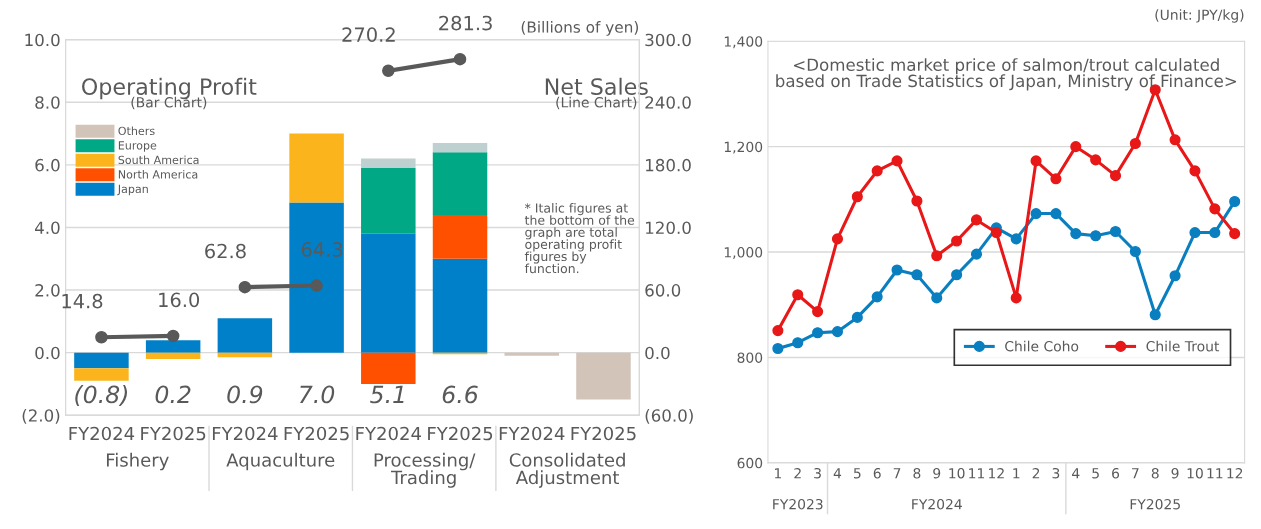 The image size is (1261, 529). I want to click on y-tick-label: 6.0, so click(47, 165).